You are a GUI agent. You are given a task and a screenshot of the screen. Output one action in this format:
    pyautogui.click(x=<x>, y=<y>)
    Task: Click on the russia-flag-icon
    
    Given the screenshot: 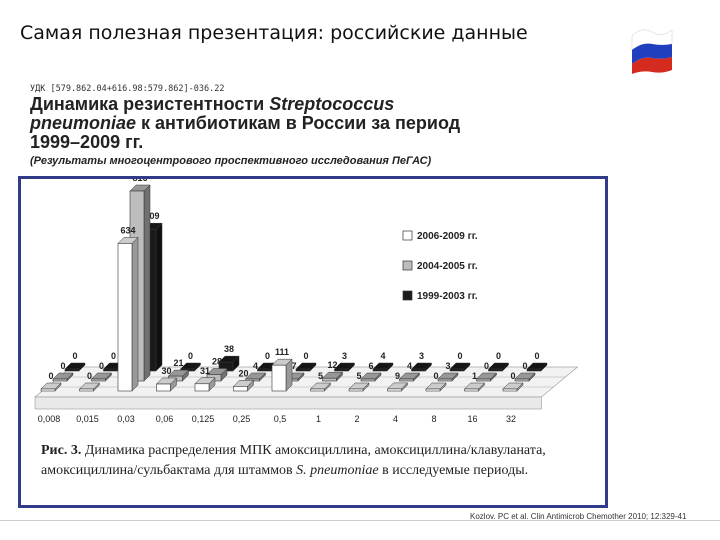 What is the action you would take?
    pyautogui.click(x=652, y=51)
    